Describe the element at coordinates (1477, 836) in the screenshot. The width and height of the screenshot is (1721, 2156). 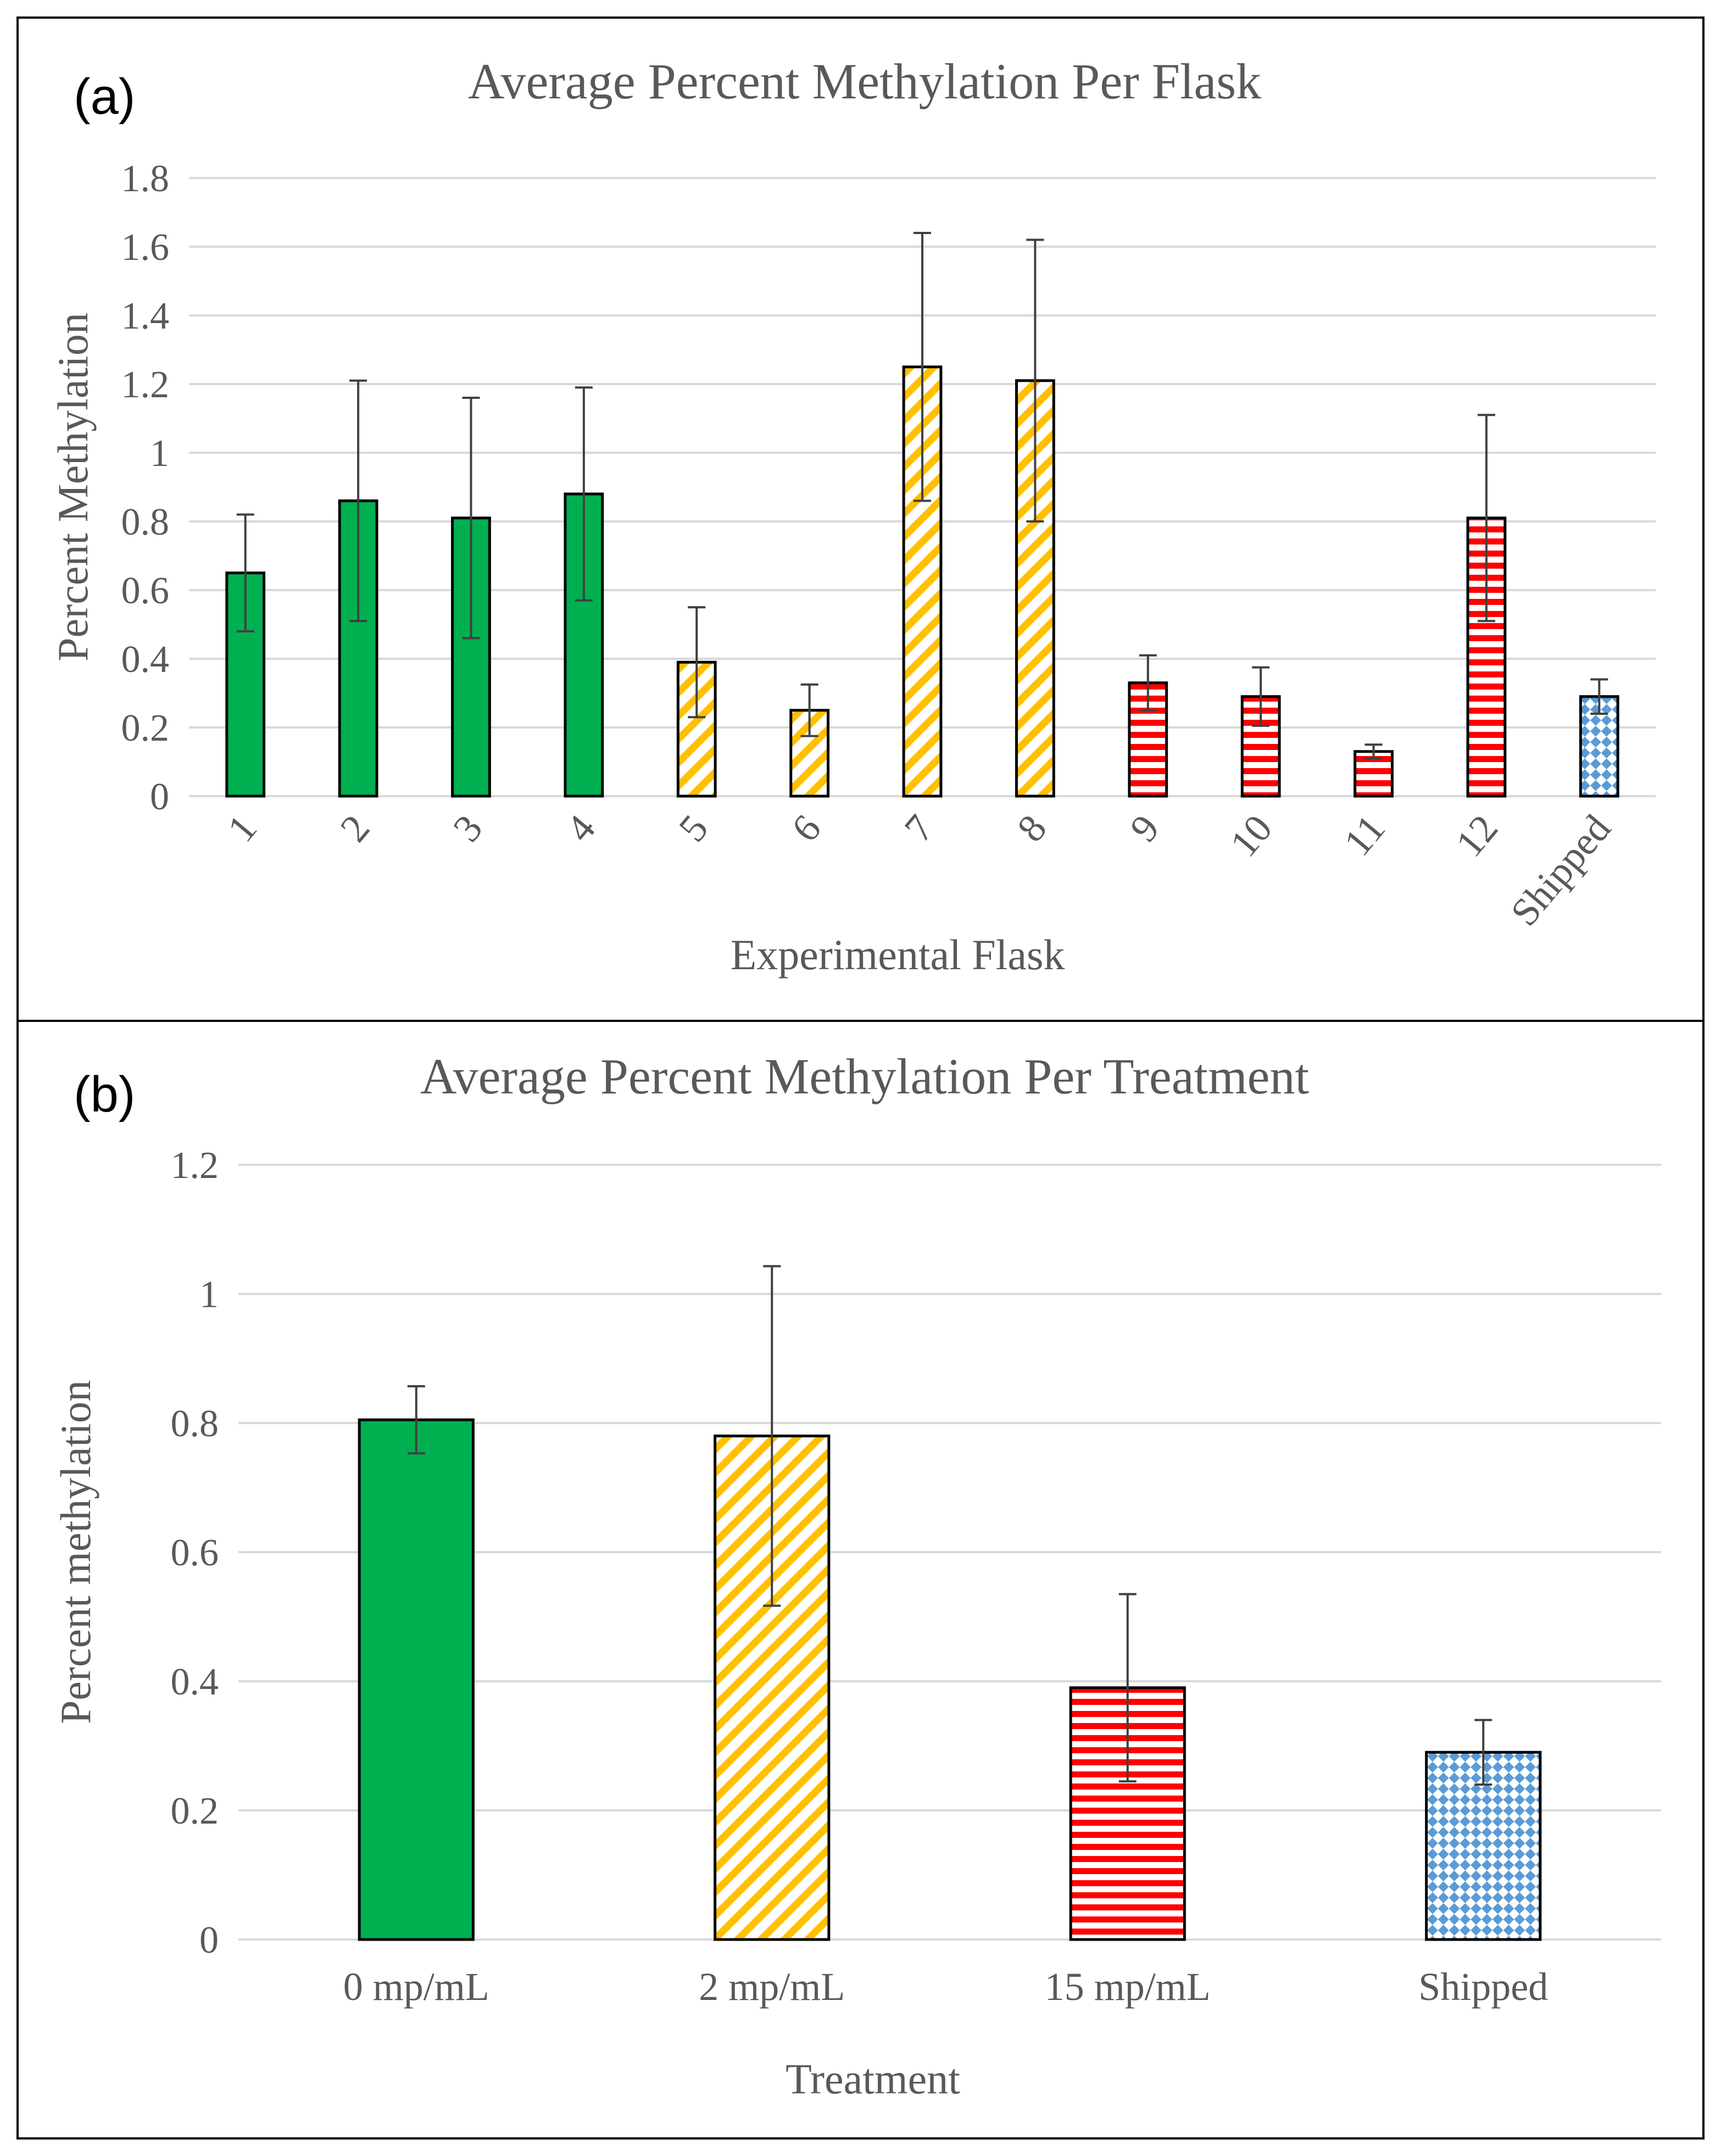
I see `x-tick-label: 12` at that location.